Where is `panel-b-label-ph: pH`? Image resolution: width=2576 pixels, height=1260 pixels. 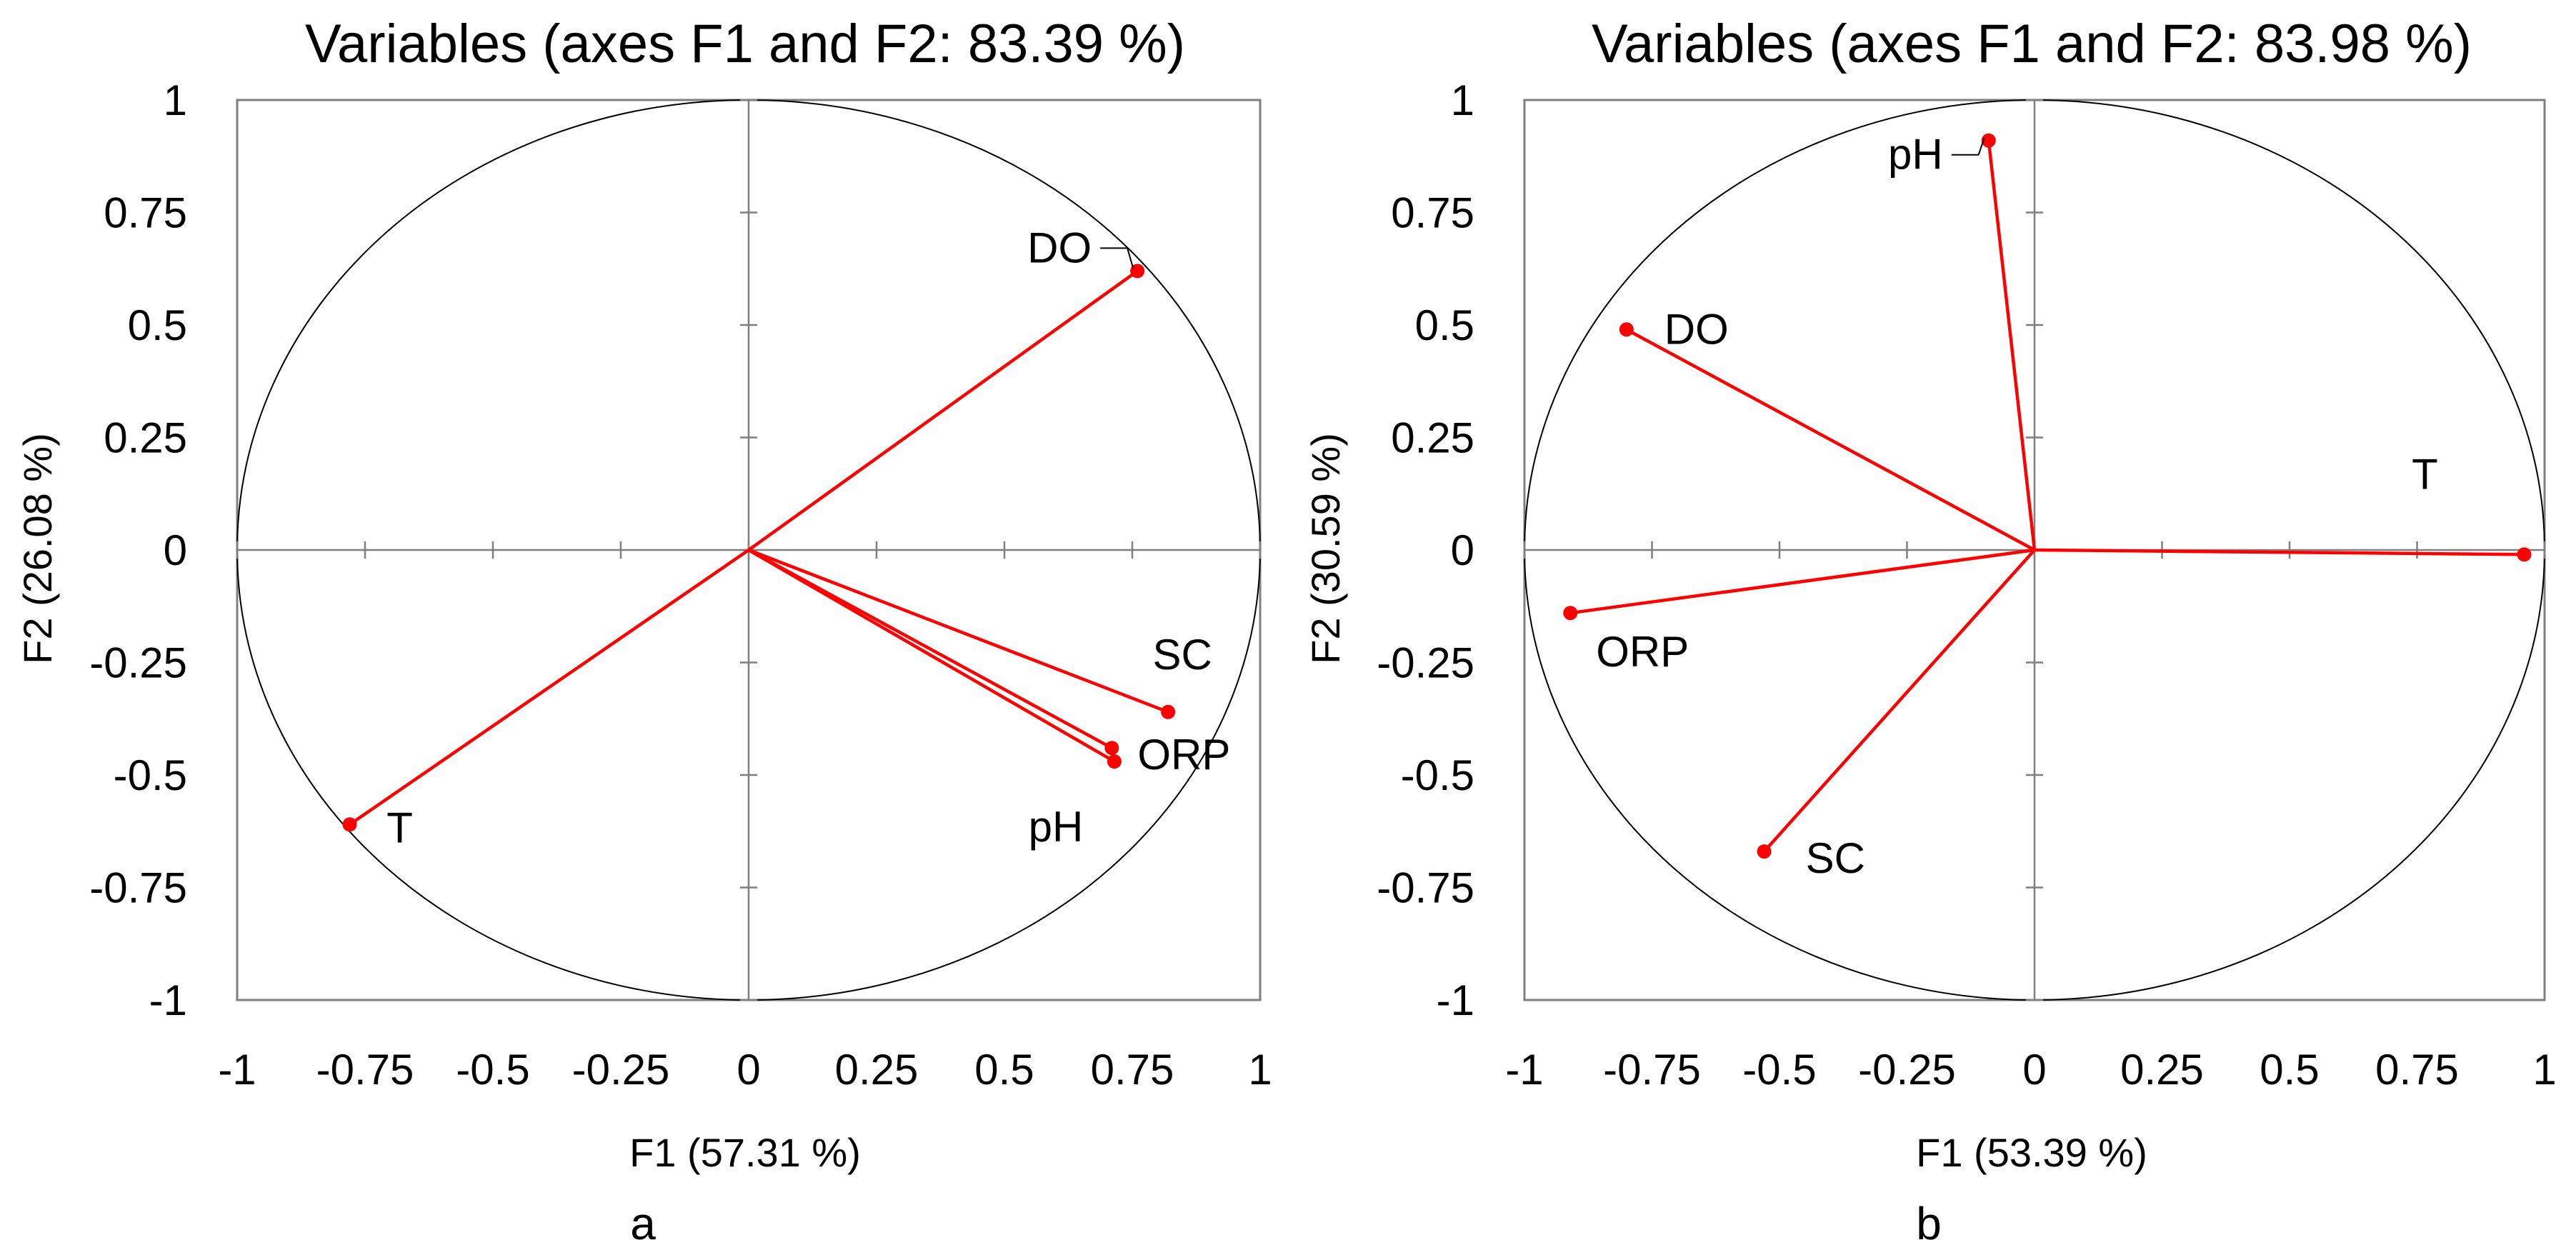 panel-b-label-ph: pH is located at coordinates (1915, 155).